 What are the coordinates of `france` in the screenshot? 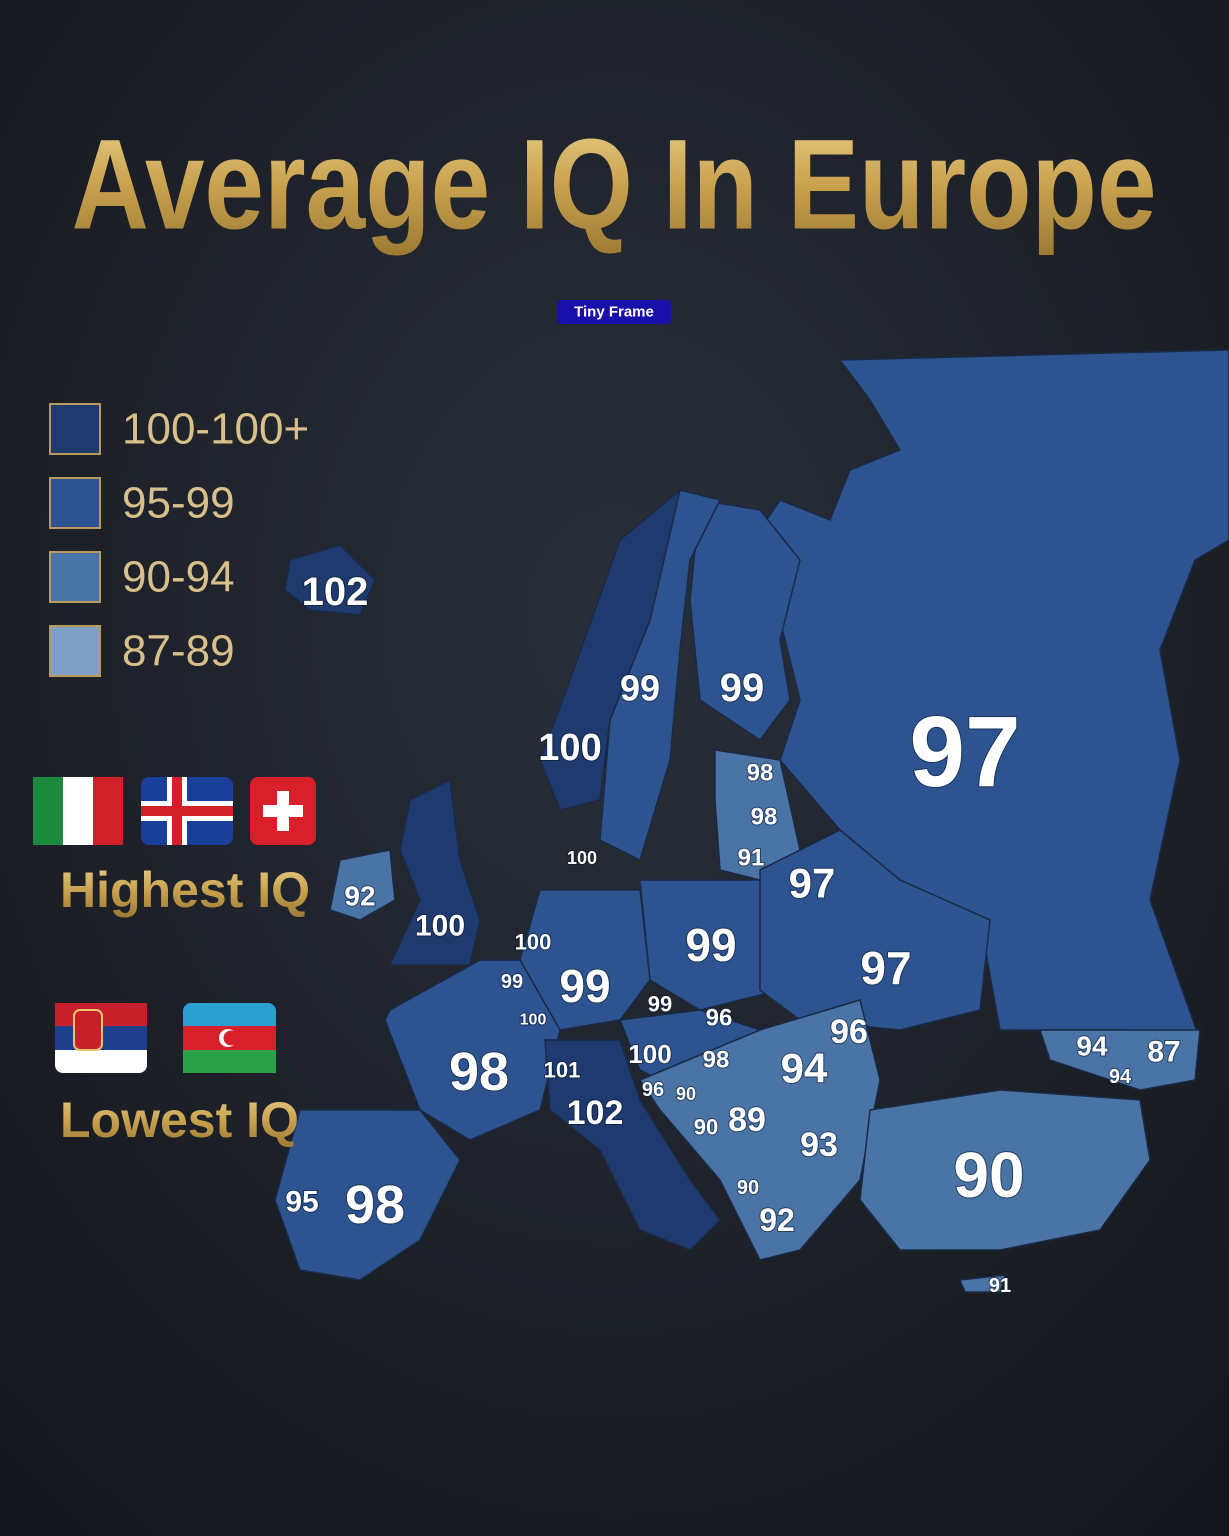 It's located at (472, 1050).